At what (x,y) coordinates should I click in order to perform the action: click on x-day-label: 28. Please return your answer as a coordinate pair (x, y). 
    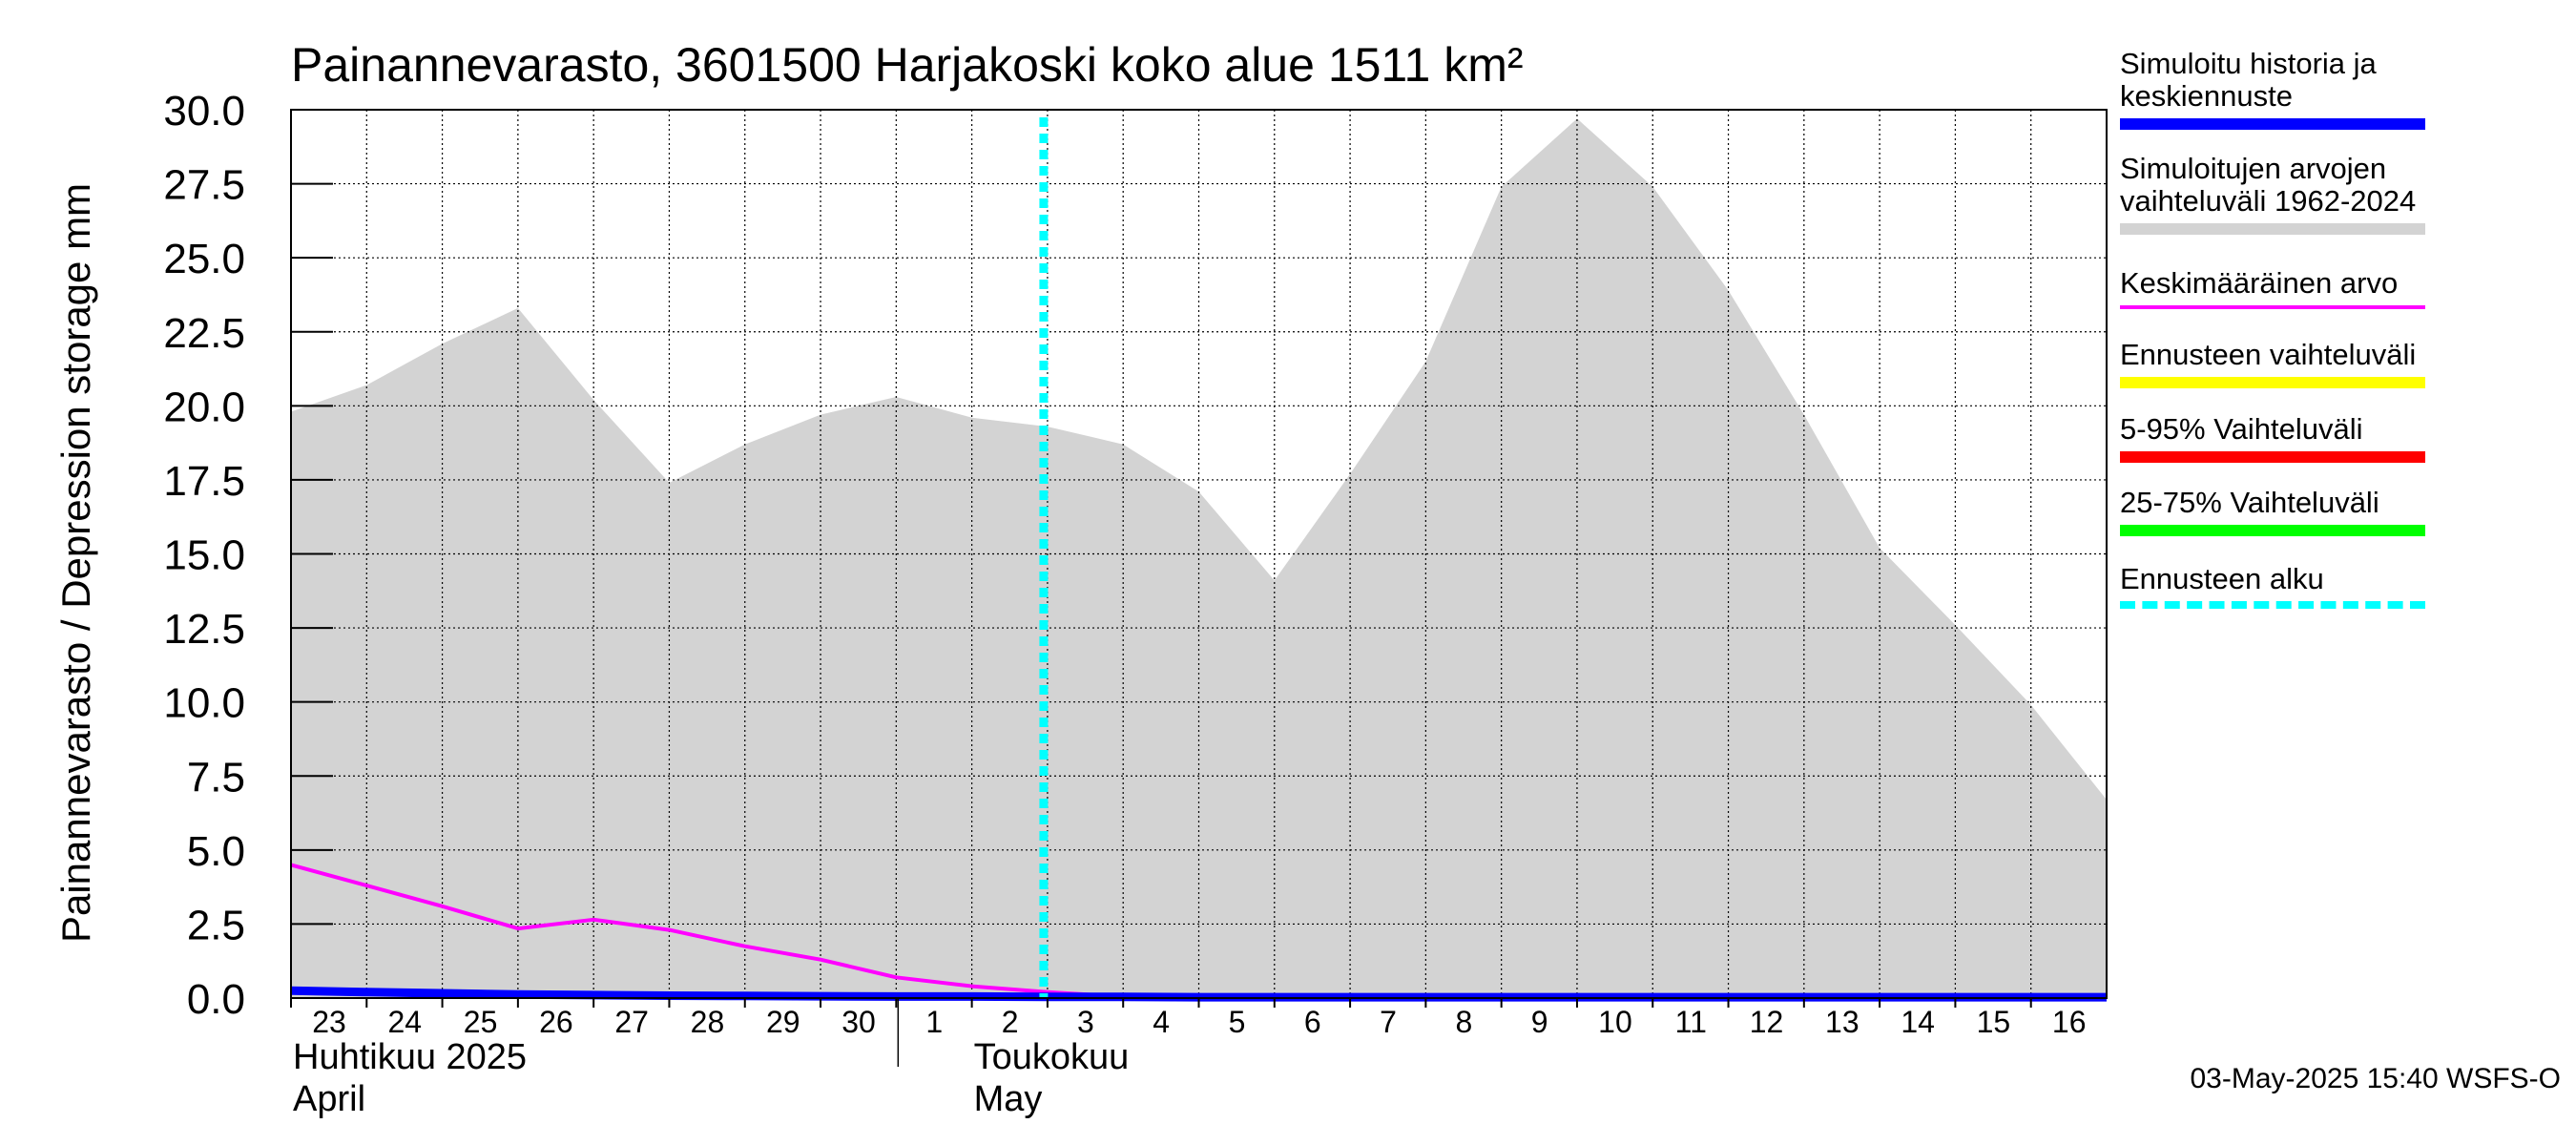
    Looking at the image, I should click on (708, 1022).